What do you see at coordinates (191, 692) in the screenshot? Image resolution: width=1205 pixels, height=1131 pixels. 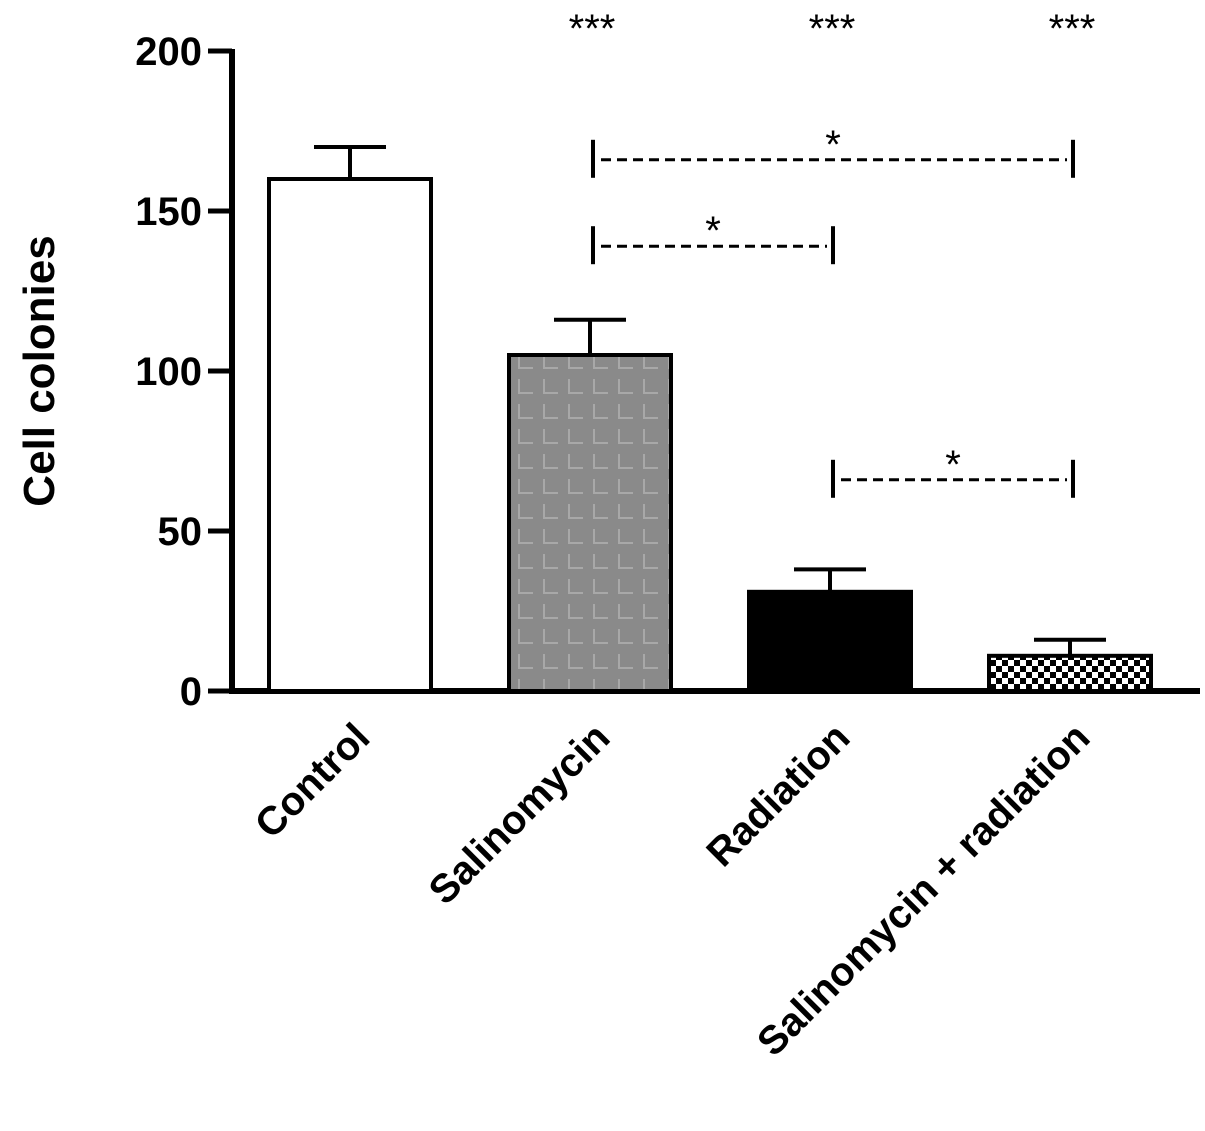 I see `y-tick-label-0: 0` at bounding box center [191, 692].